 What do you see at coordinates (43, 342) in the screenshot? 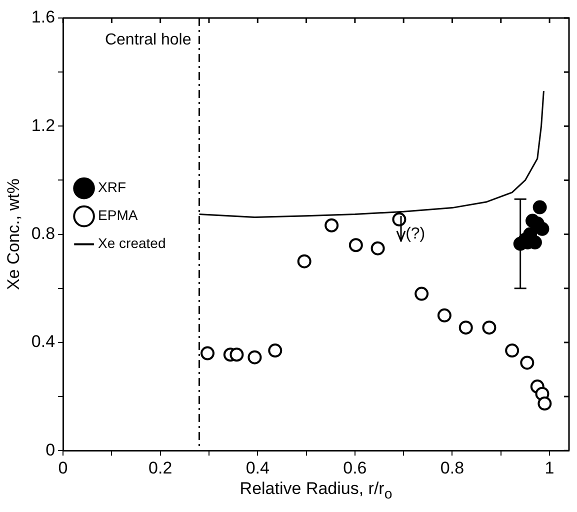
I see `y-tick-label: 0.4` at bounding box center [43, 342].